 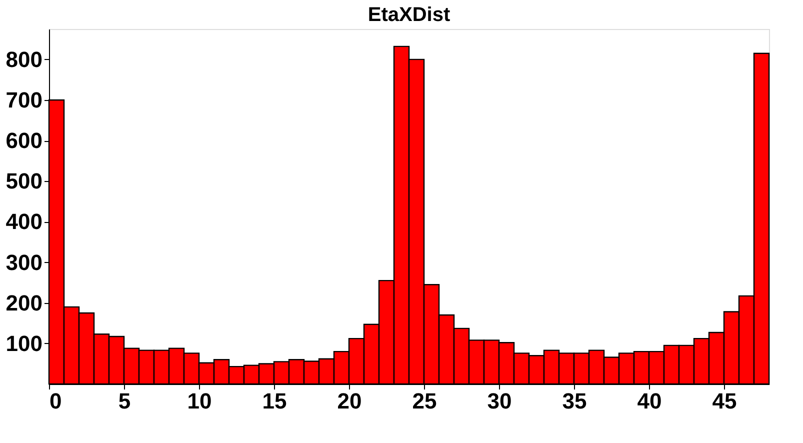 I want to click on y-tick-label: 200, so click(x=24, y=303).